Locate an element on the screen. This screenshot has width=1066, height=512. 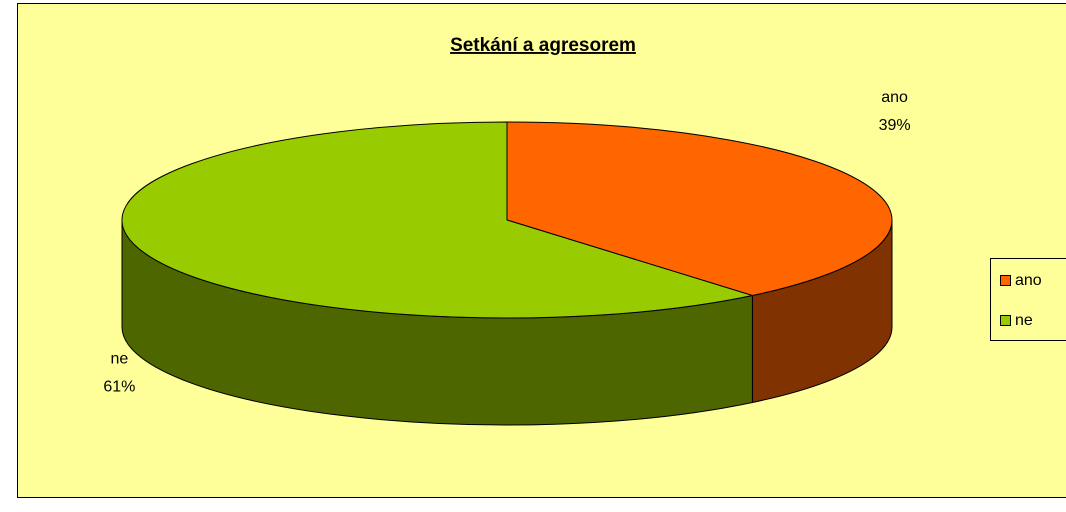
legend-box is located at coordinates (1028, 299).